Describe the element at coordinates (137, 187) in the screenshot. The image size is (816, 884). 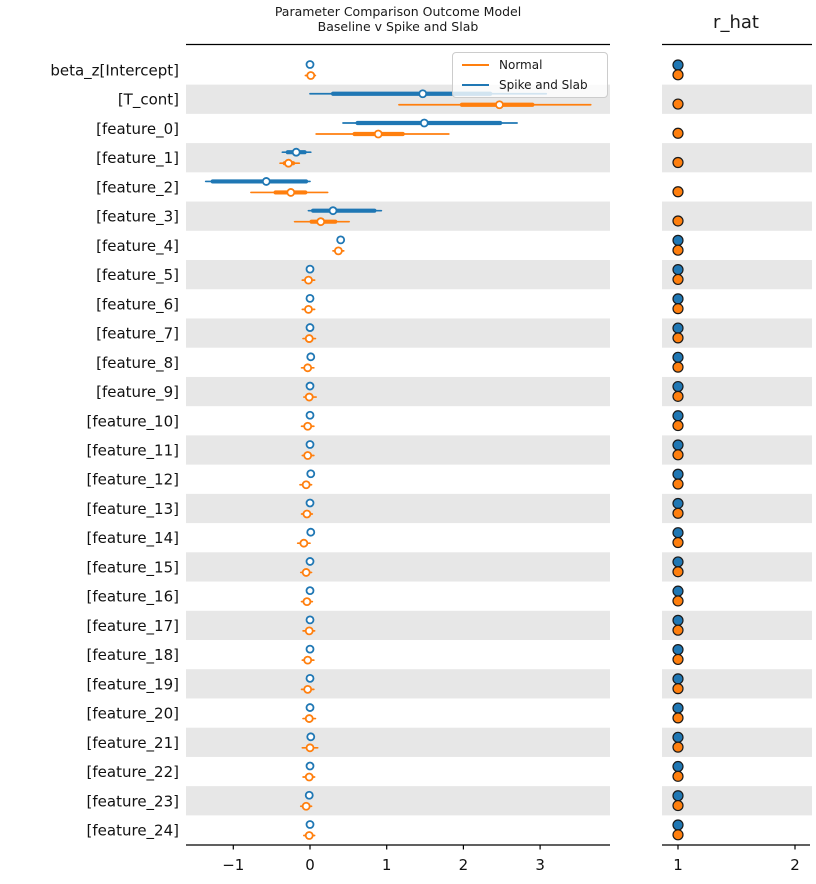
I see `y-axis-label: [feature_2]` at that location.